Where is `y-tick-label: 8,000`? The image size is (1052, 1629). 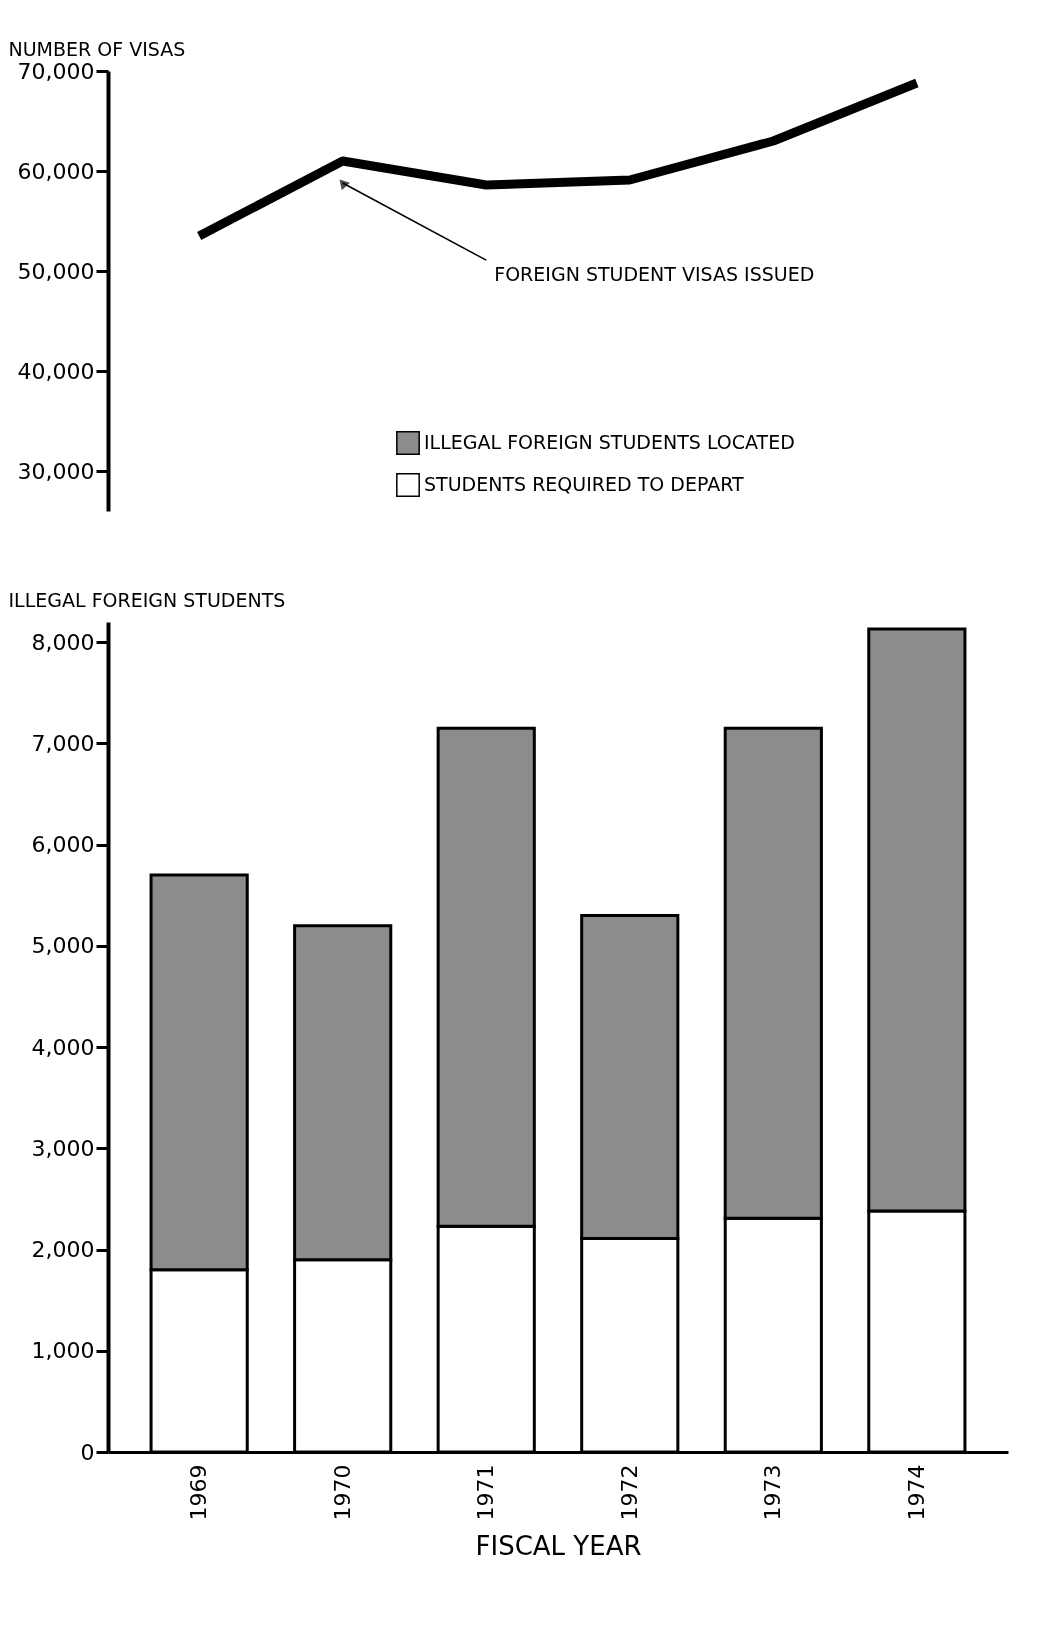 y-tick-label: 8,000 is located at coordinates (63, 642).